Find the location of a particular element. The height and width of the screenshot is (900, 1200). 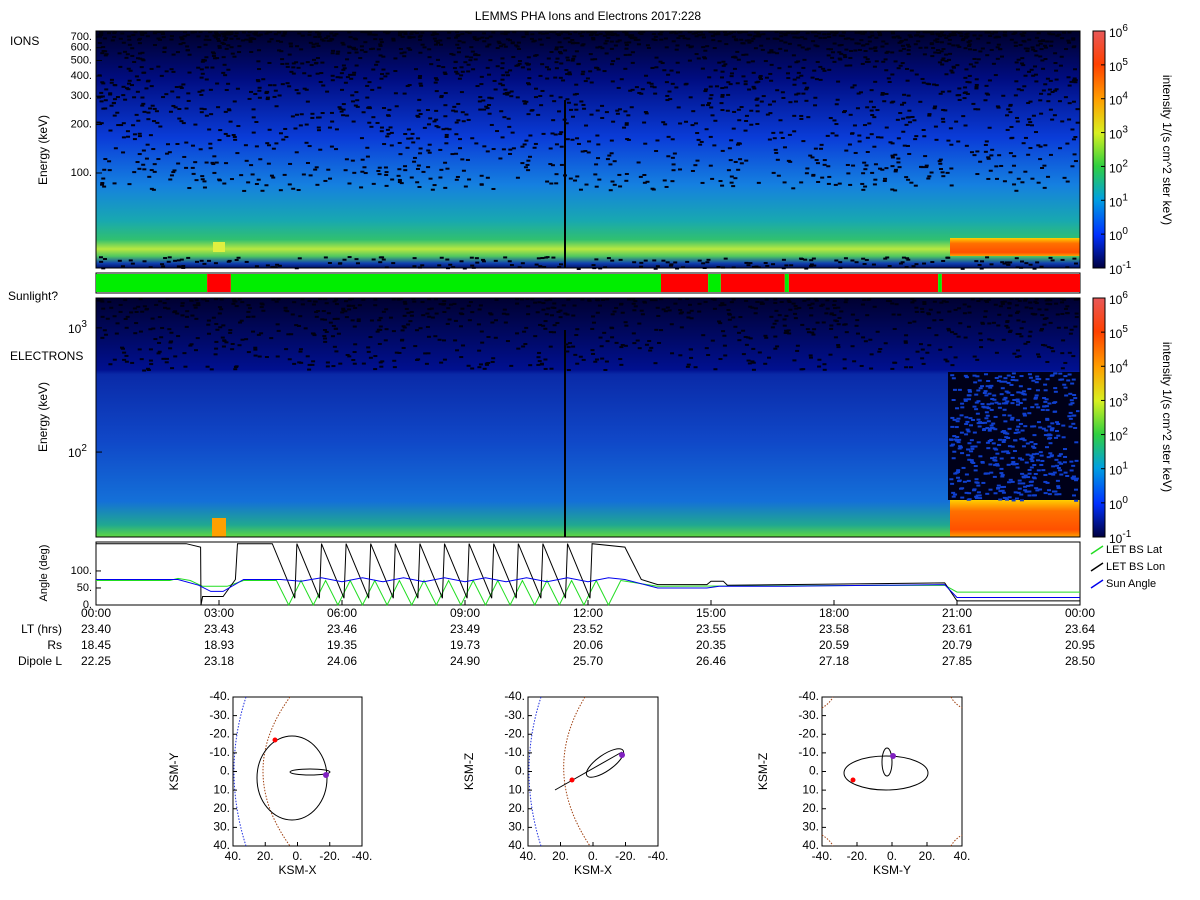

x-tick-label: 0. is located at coordinates (593, 856).